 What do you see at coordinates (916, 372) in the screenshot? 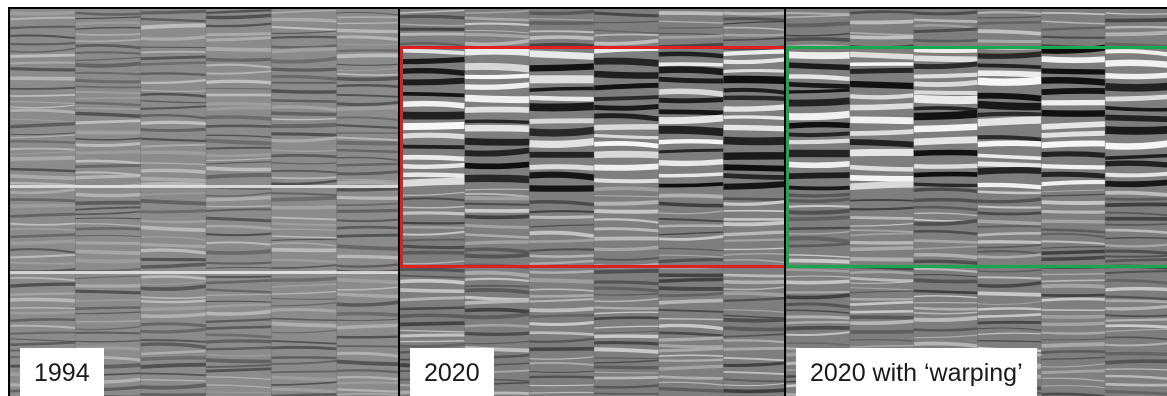
I see `panel-label-2020-warping: 2020 with ‘warping’` at bounding box center [916, 372].